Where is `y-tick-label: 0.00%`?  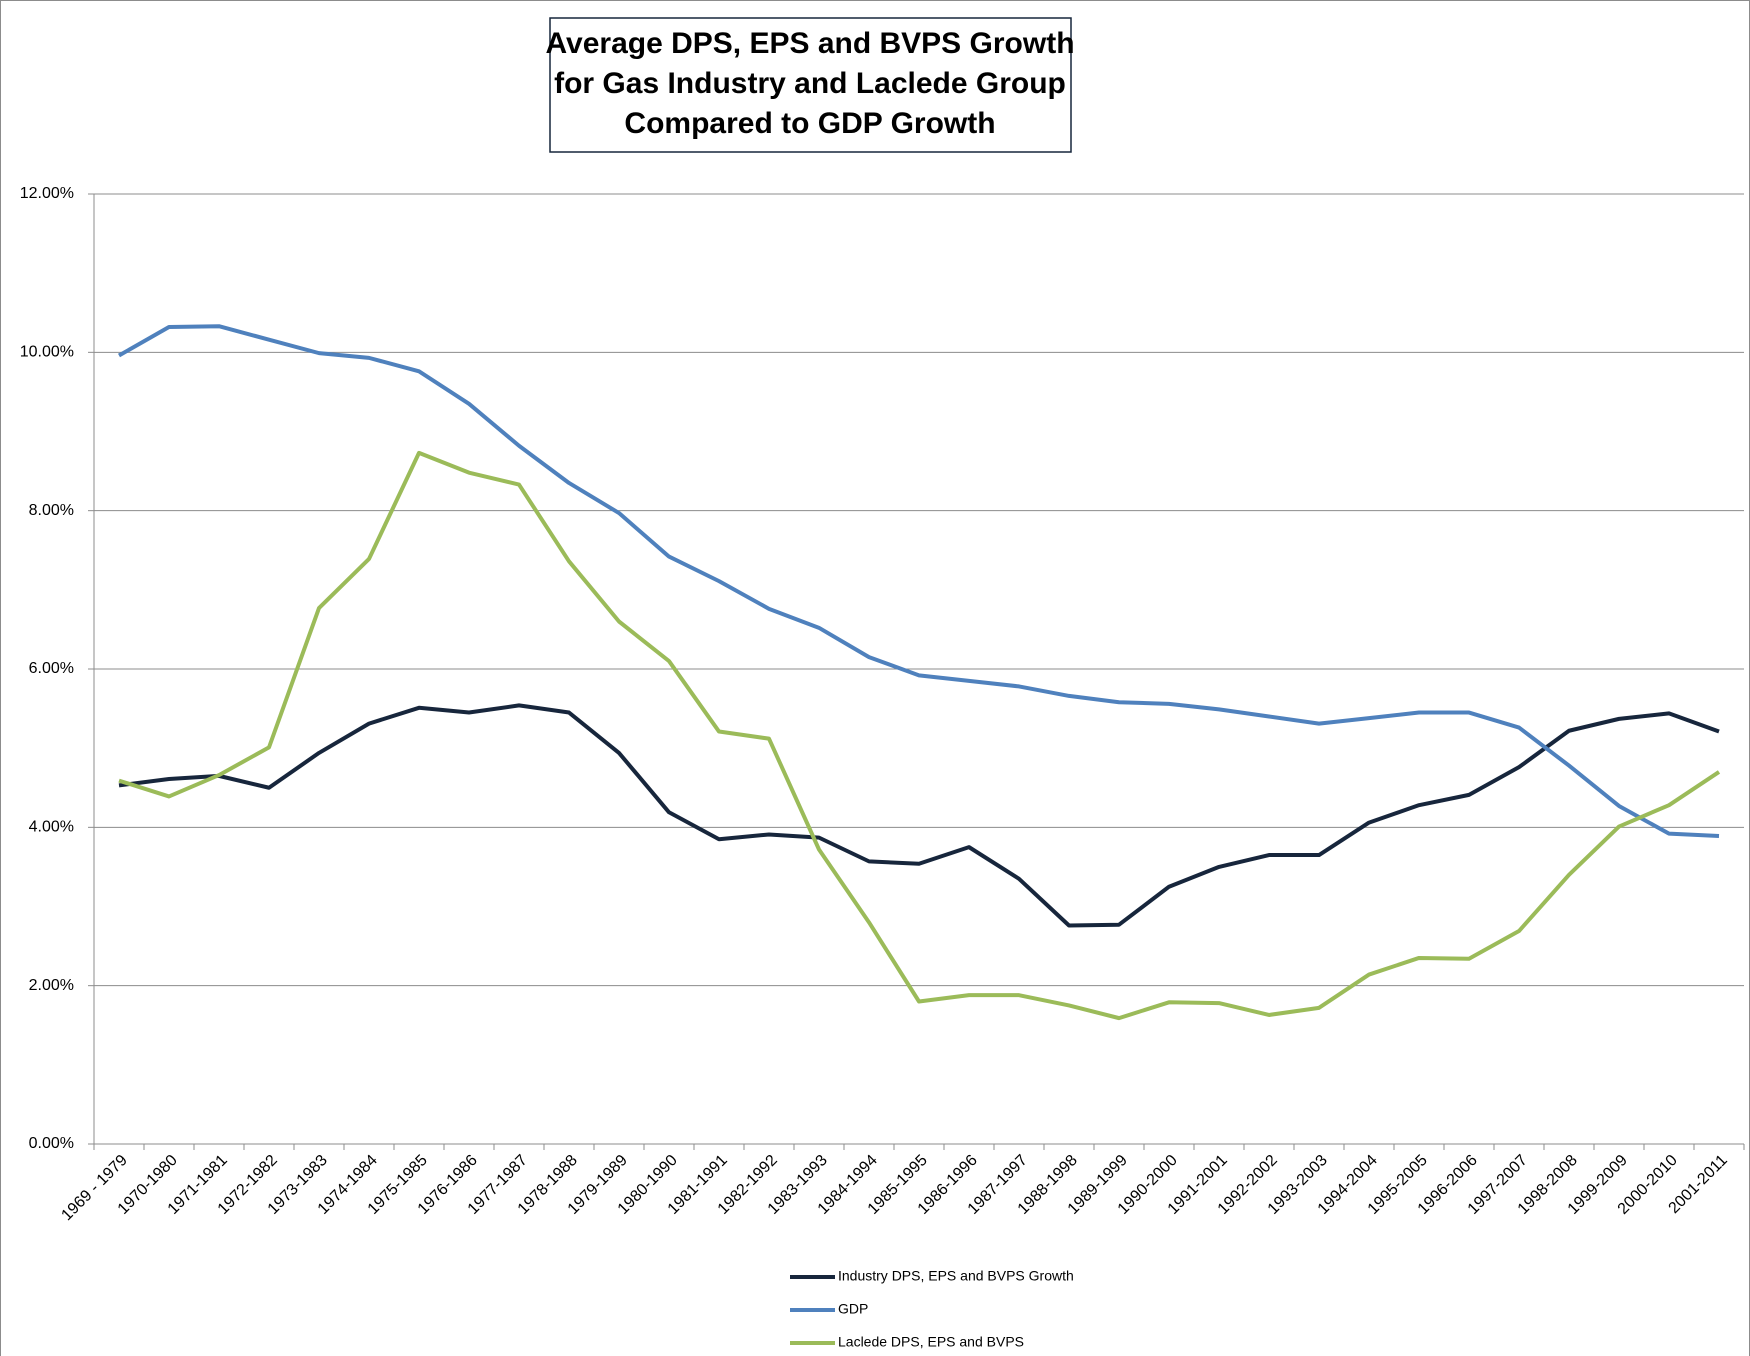 y-tick-label: 0.00% is located at coordinates (51, 1143).